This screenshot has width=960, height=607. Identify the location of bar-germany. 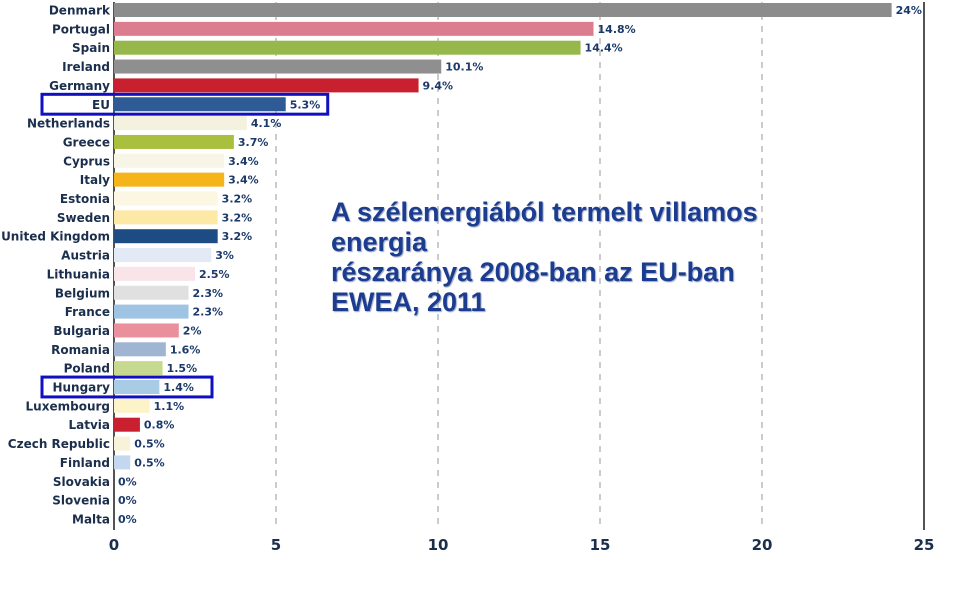
(266, 85).